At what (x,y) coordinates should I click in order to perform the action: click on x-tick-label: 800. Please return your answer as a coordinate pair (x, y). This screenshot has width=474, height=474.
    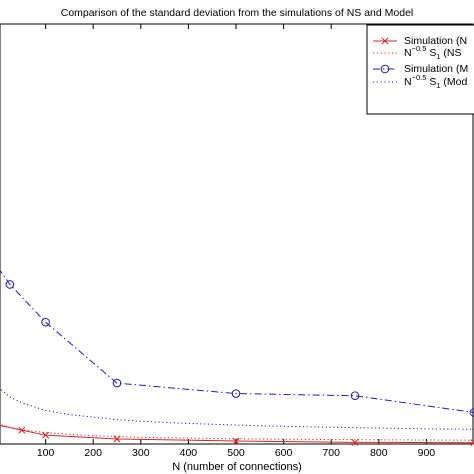
    Looking at the image, I should click on (379, 453).